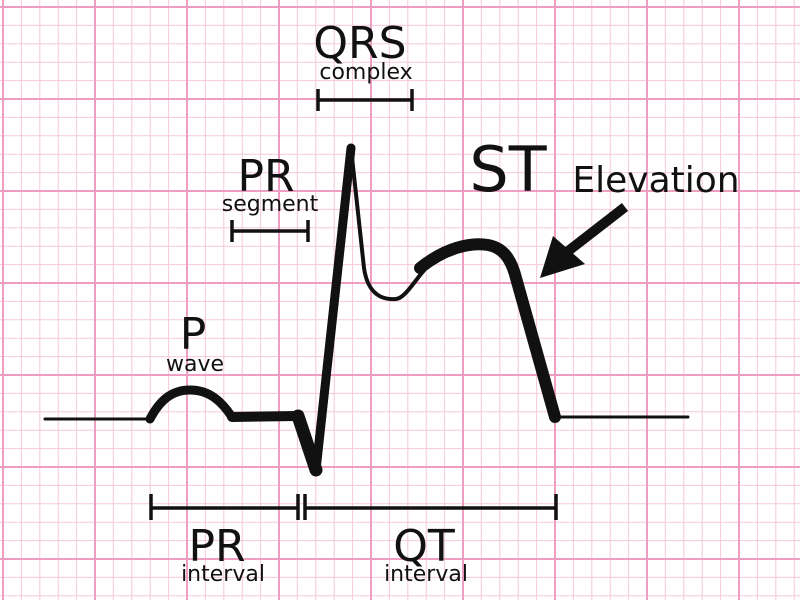  What do you see at coordinates (195, 364) in the screenshot?
I see `p-wave-subtitle: wave` at bounding box center [195, 364].